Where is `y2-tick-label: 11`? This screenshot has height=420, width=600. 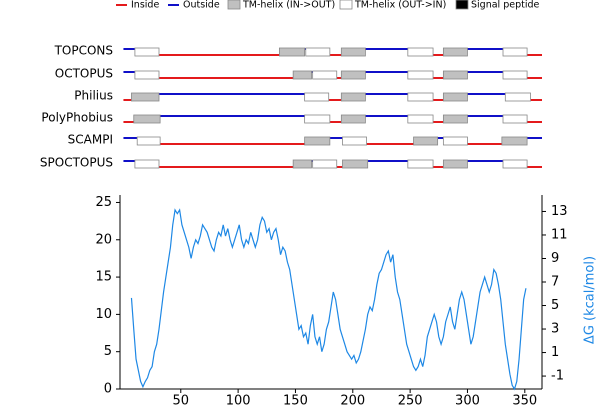 y2-tick-label: 11 is located at coordinates (559, 234).